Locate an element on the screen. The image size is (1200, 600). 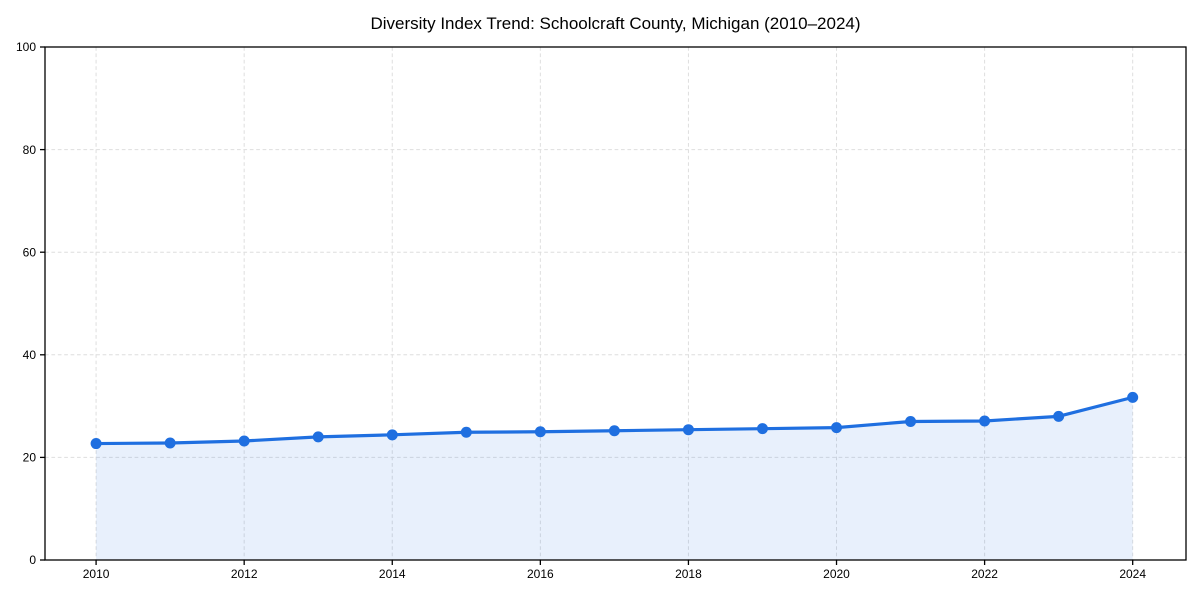
y-axis: 0 20 40 60 80 100 is located at coordinates (30, 303).